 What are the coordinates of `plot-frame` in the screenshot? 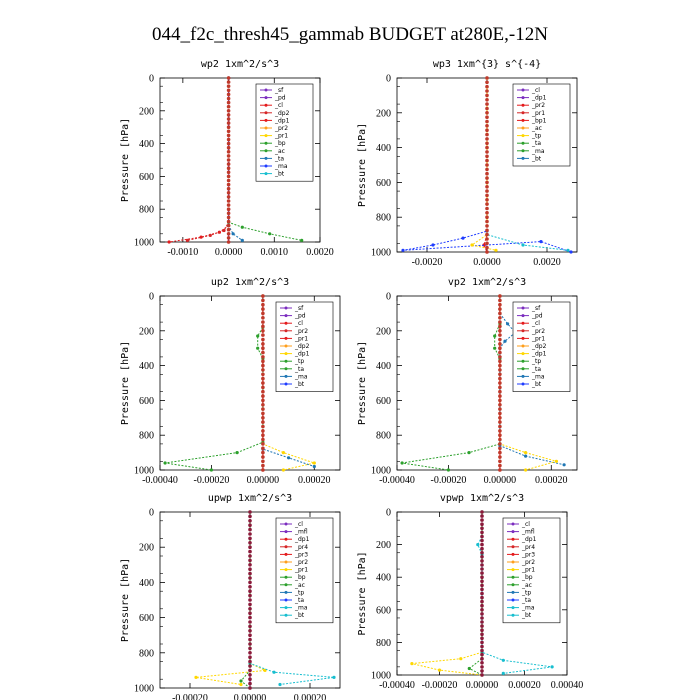 It's located at (240, 160).